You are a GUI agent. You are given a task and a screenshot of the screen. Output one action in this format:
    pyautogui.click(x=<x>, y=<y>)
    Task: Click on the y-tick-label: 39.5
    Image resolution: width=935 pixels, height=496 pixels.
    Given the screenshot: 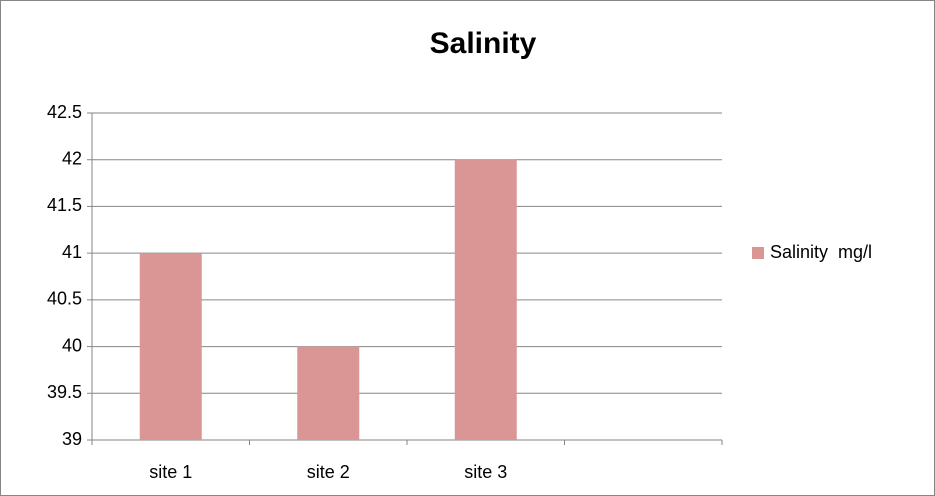 What is the action you would take?
    pyautogui.click(x=64, y=392)
    